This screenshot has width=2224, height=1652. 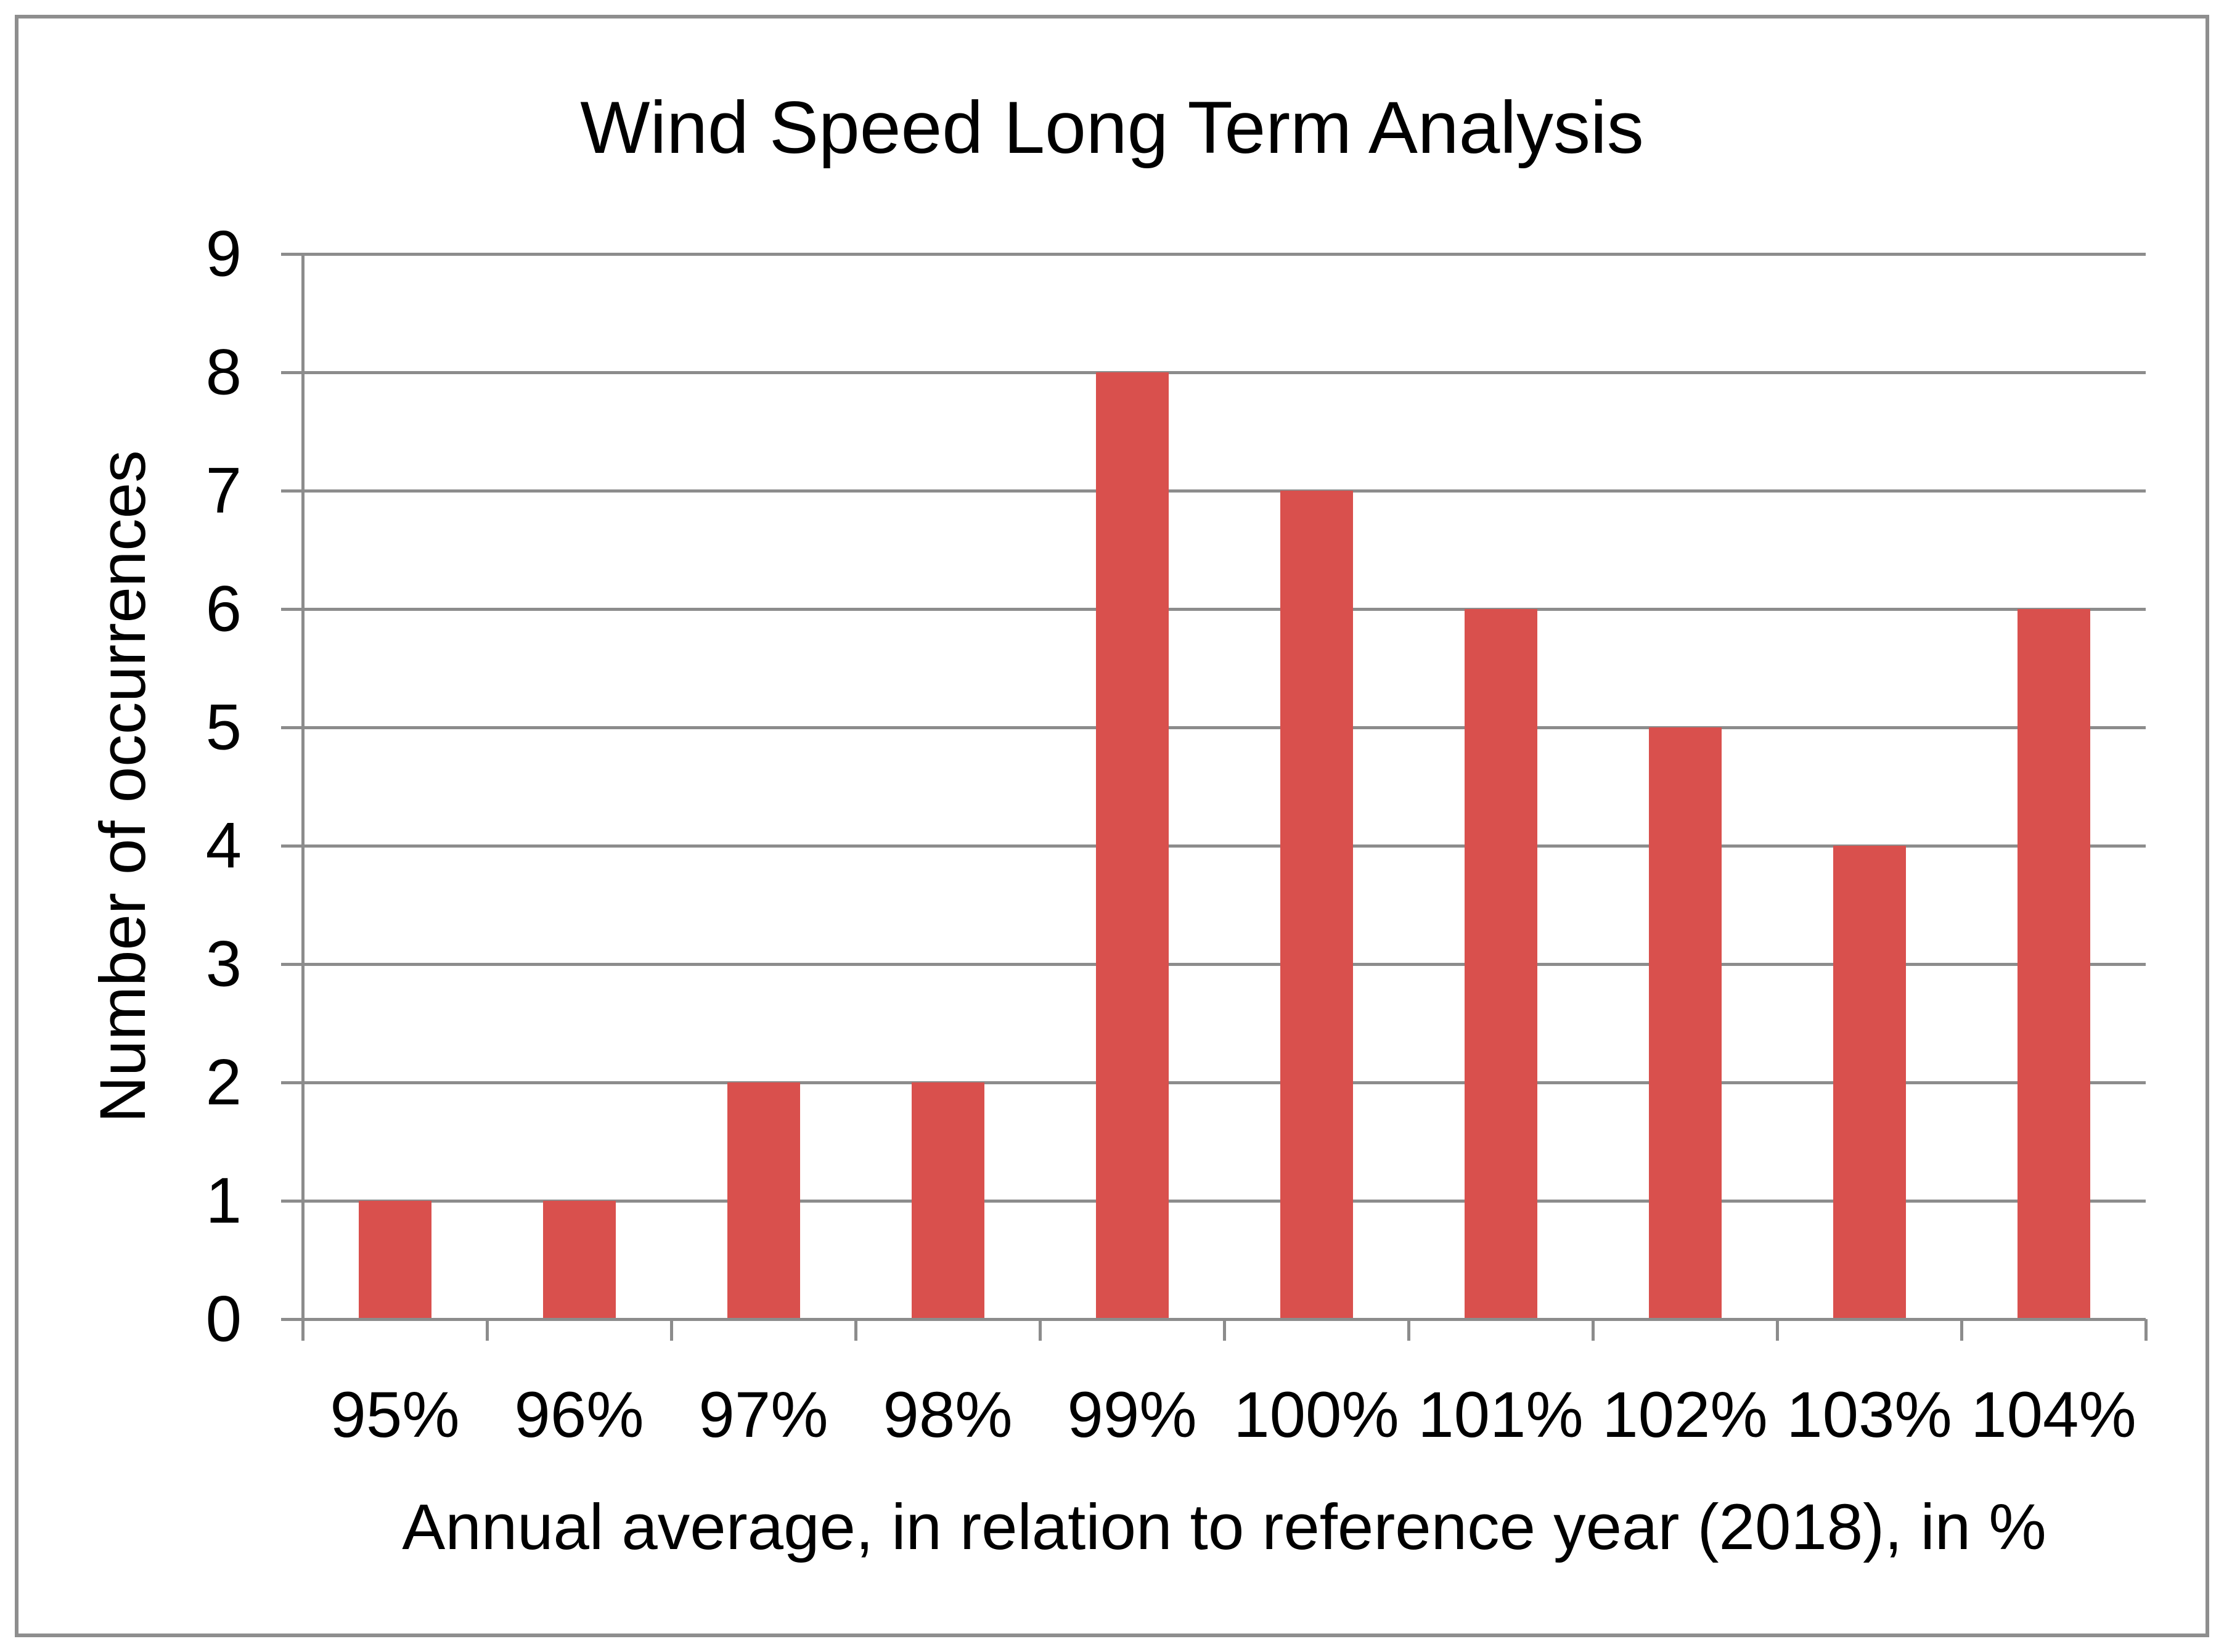 I want to click on bar-98%, so click(x=947, y=1200).